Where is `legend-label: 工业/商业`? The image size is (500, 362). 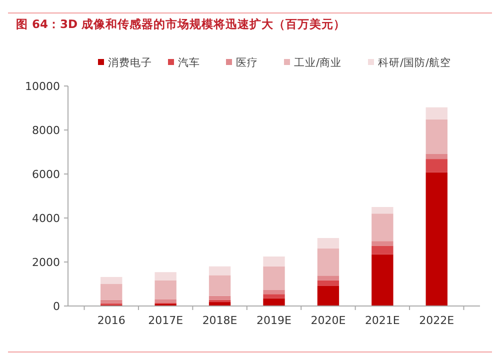 legend-label: 工业/商业 is located at coordinates (318, 62).